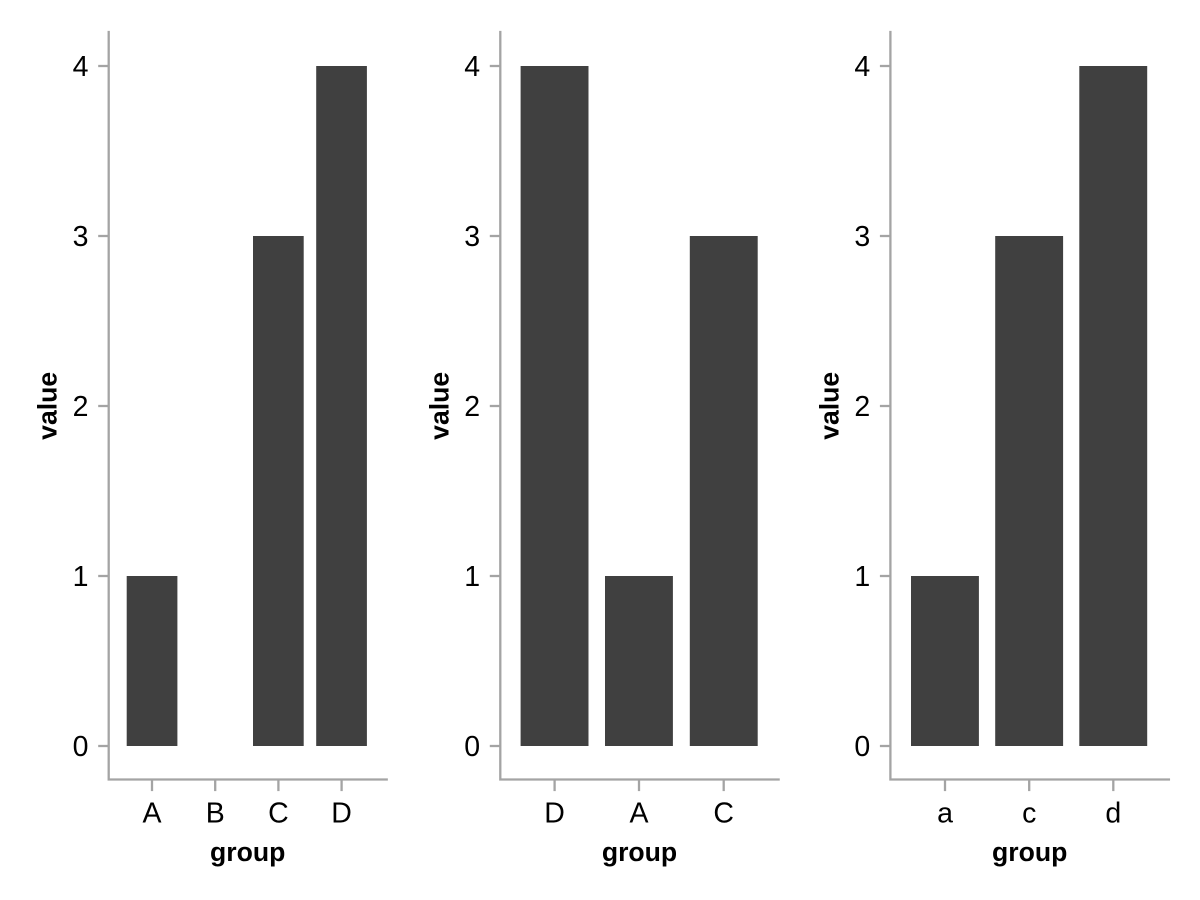  What do you see at coordinates (215, 814) in the screenshot?
I see `svg-text: B` at bounding box center [215, 814].